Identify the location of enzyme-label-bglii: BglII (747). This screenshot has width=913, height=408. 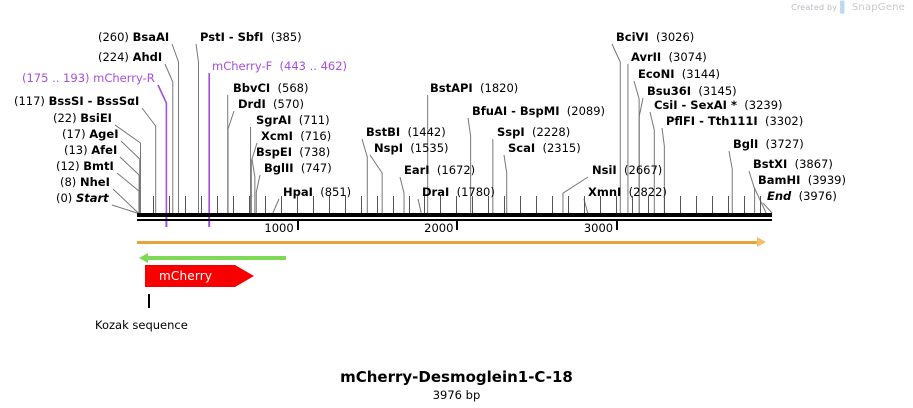
(298, 168).